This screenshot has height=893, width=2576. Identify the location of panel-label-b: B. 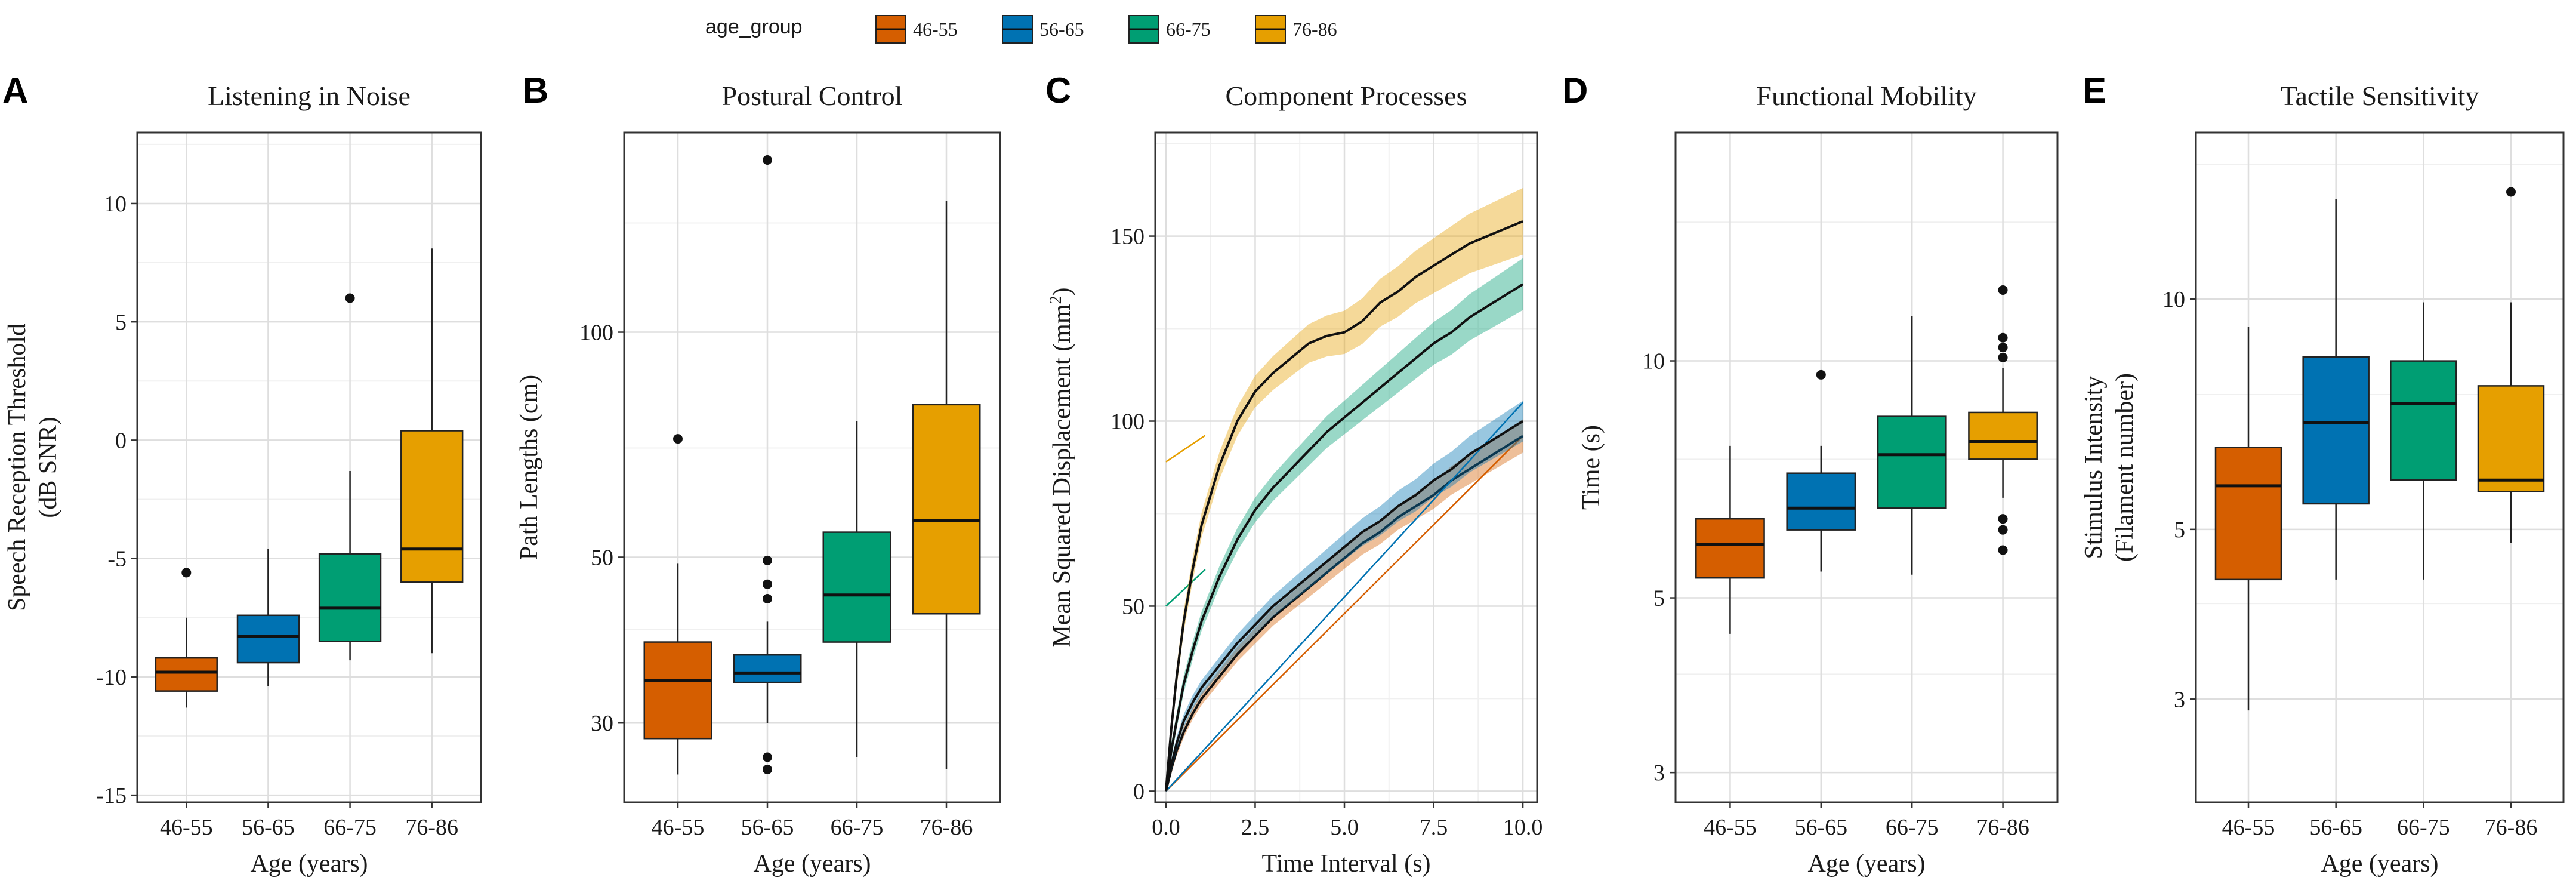
(535, 90).